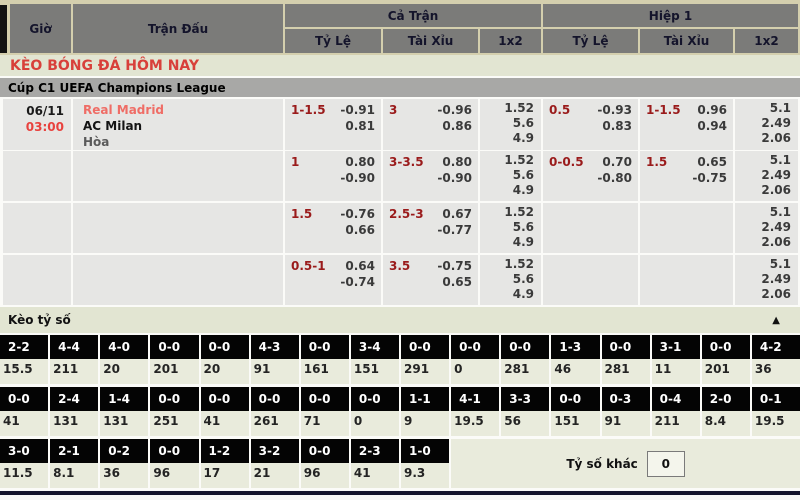  I want to click on ft-handicap-cell: 1-1.5 -0.91 0.81, so click(333, 124).